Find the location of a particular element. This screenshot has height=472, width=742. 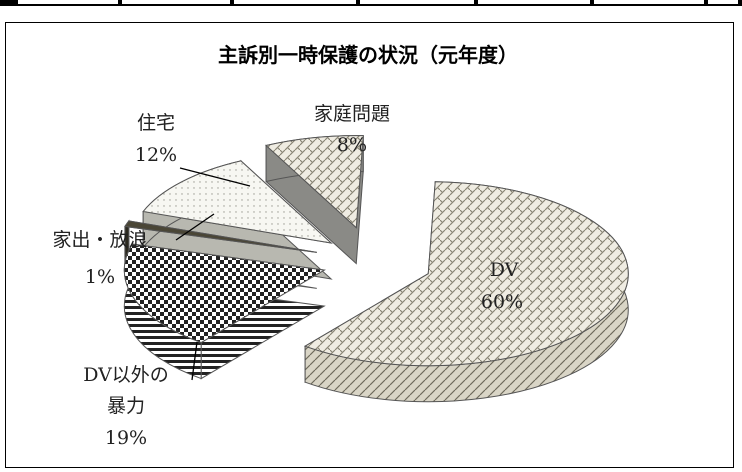

data-label-violence-name-1: DV以外の is located at coordinates (126, 375).